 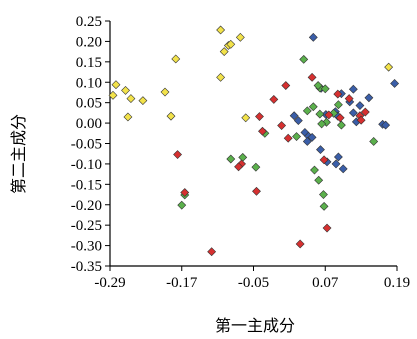 I want to click on y-tick-label: -0.10, so click(x=86, y=165).